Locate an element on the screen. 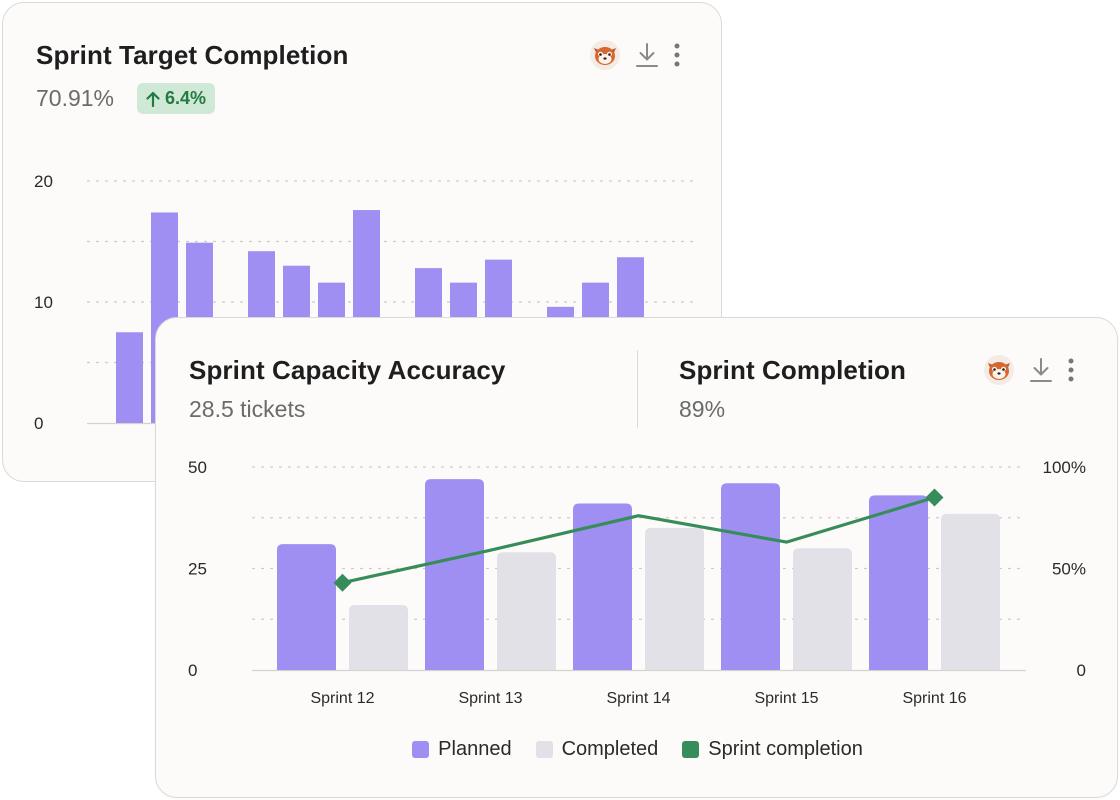  y-left-tick-label: 50 is located at coordinates (197, 467).